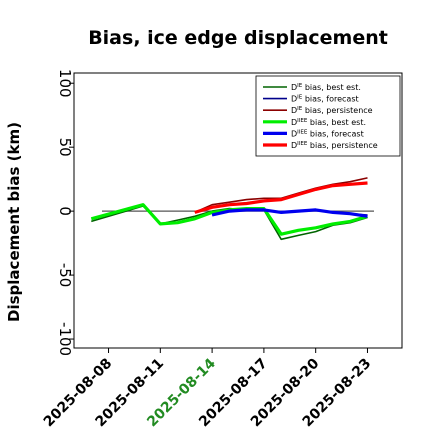  I want to click on chart-title: Bias, ice edge displacement, so click(238, 38).